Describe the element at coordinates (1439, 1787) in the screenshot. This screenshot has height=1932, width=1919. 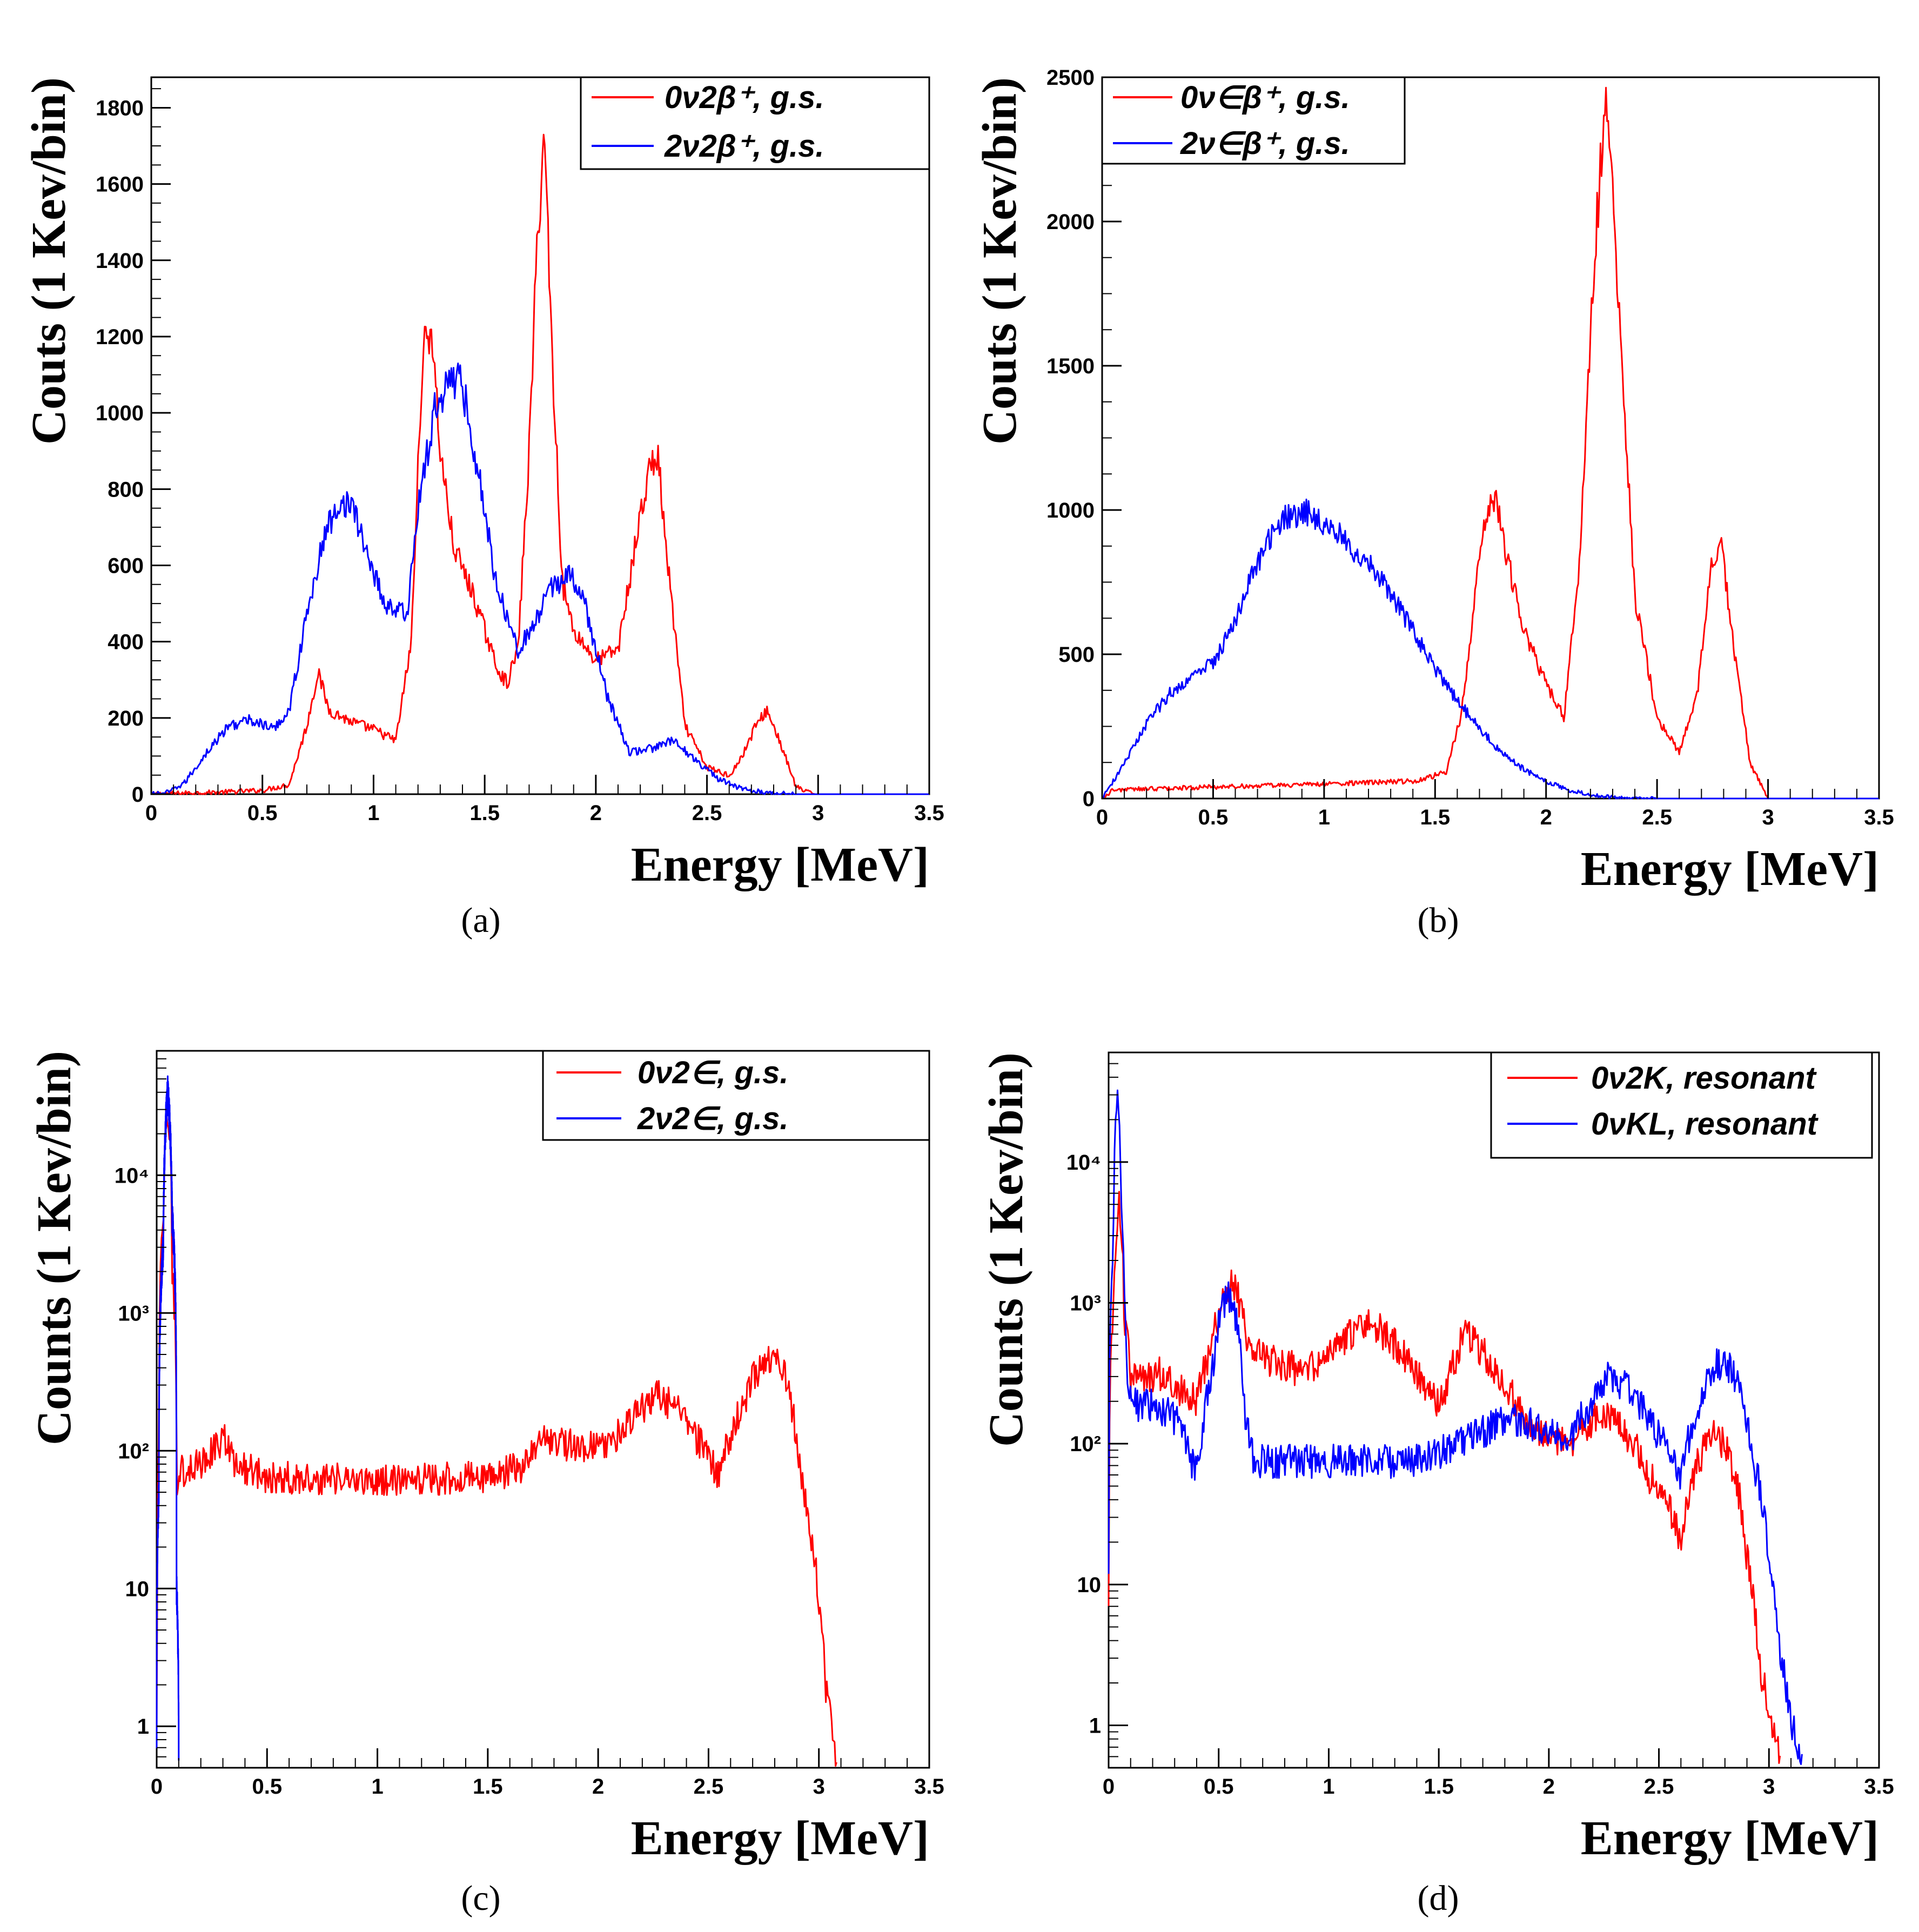
I see `x-tick-label-d-3: 1.5` at that location.